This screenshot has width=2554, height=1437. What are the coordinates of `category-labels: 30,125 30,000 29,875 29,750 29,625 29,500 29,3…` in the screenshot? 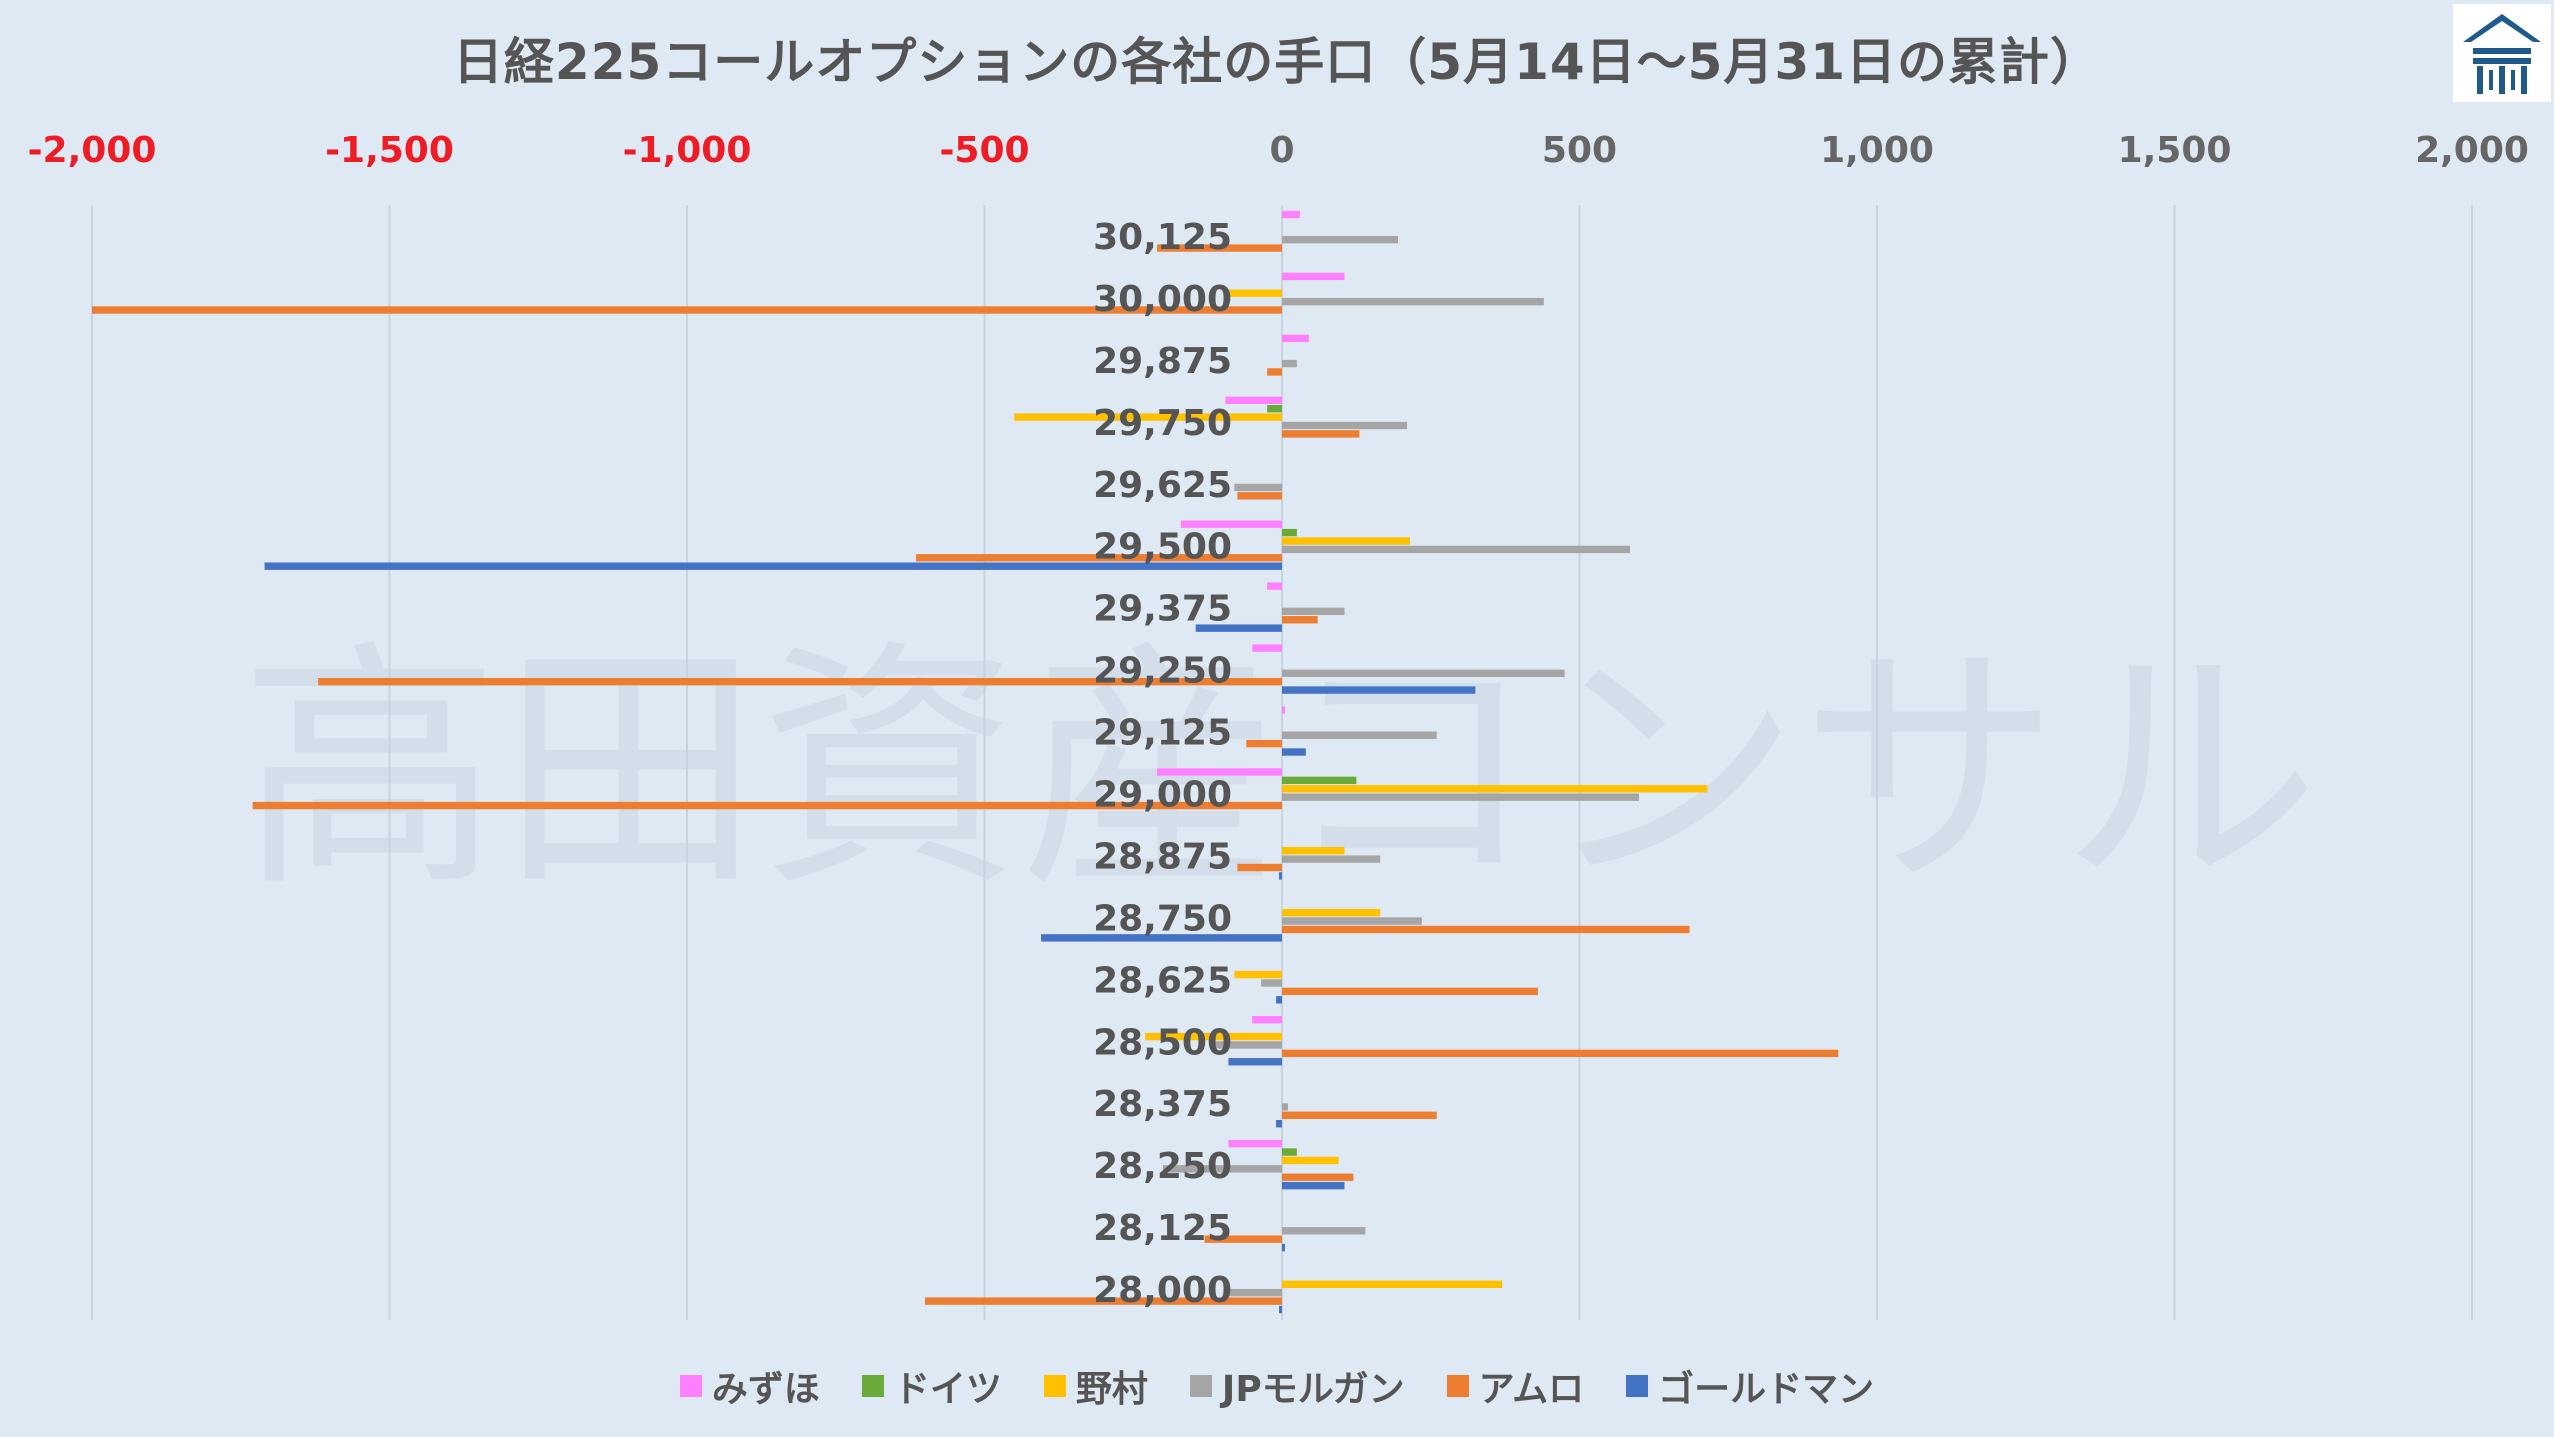 It's located at (1162, 764).